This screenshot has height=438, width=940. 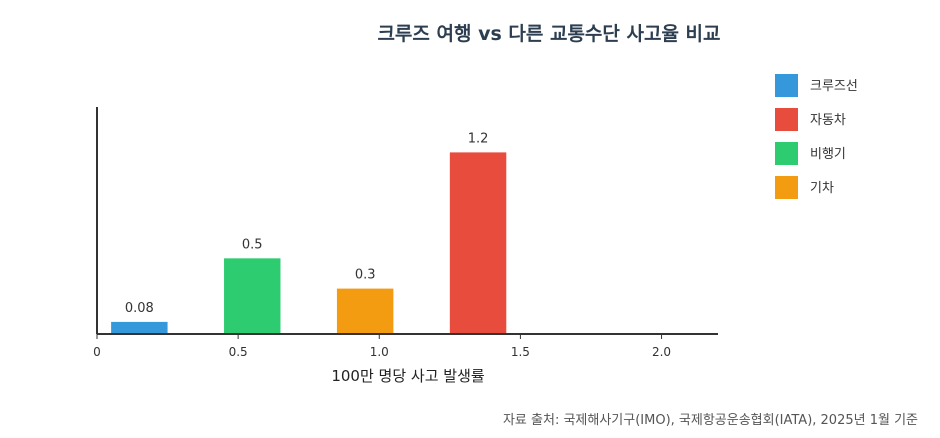 I want to click on legend-label-2: 비행기, so click(x=828, y=154).